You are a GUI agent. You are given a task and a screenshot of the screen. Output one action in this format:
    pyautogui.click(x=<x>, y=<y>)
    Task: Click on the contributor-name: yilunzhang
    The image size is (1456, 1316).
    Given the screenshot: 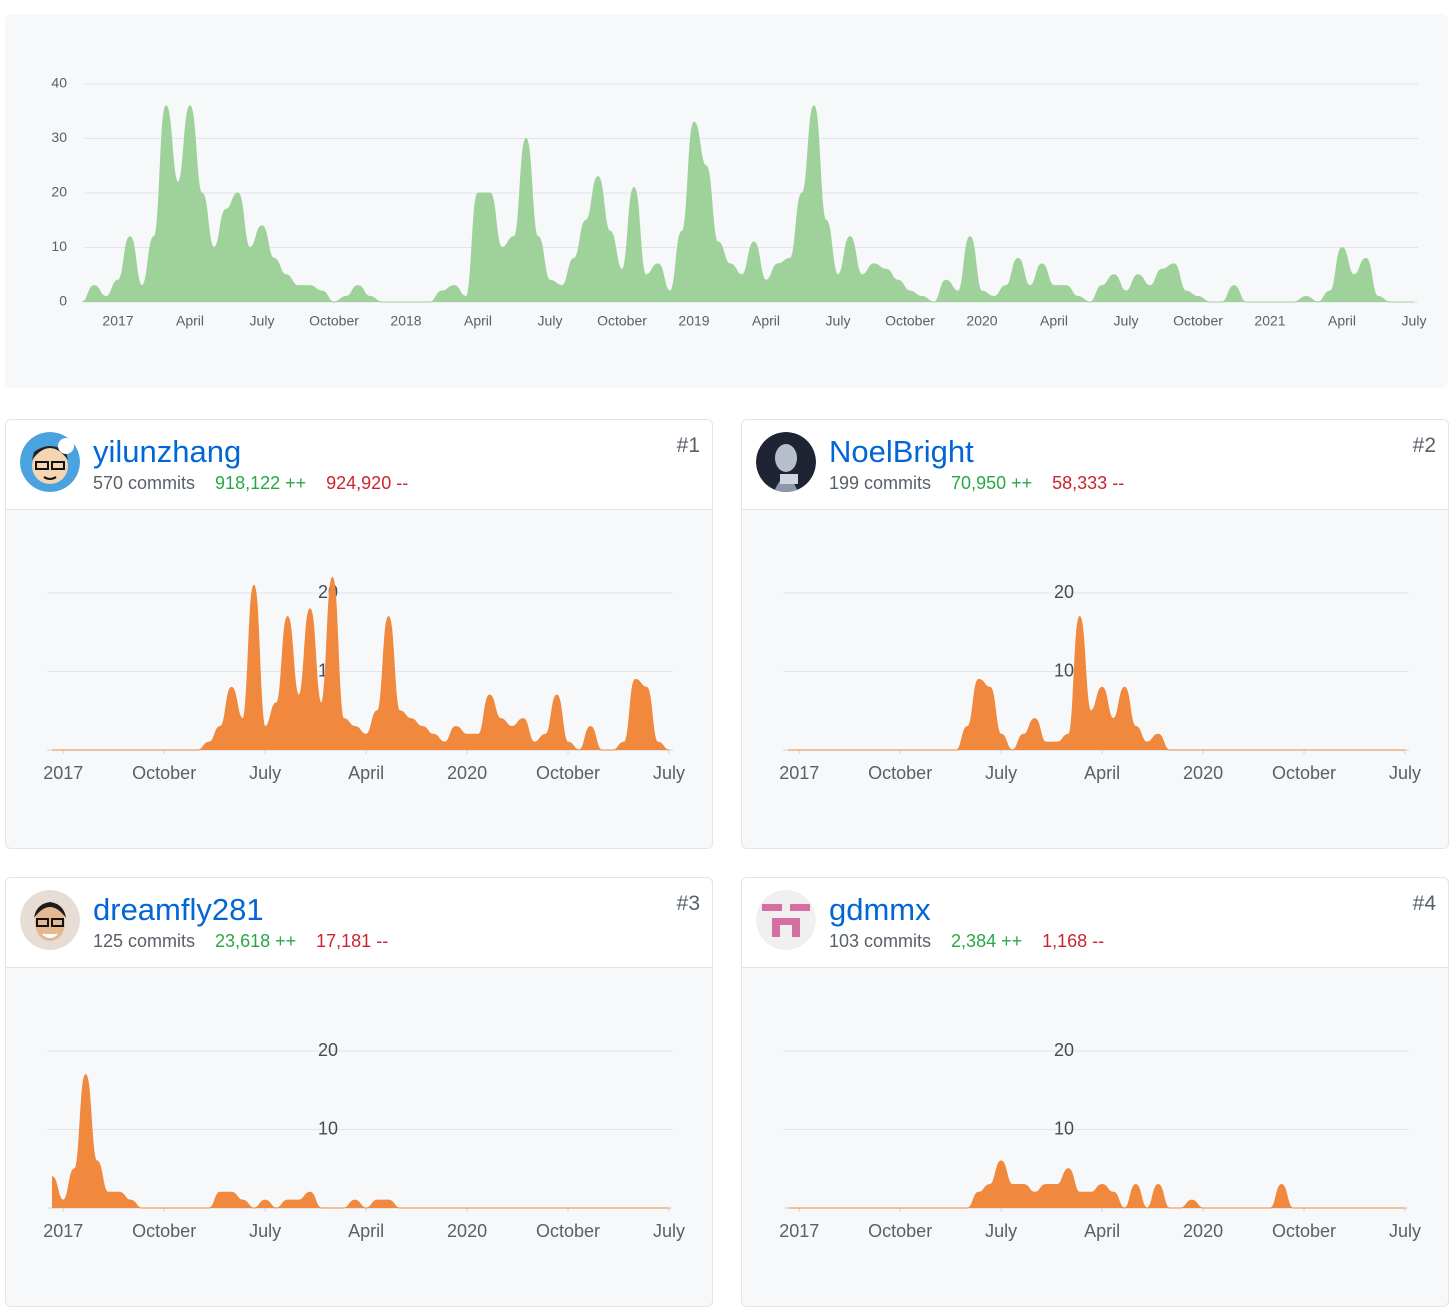 What is the action you would take?
    pyautogui.click(x=167, y=451)
    